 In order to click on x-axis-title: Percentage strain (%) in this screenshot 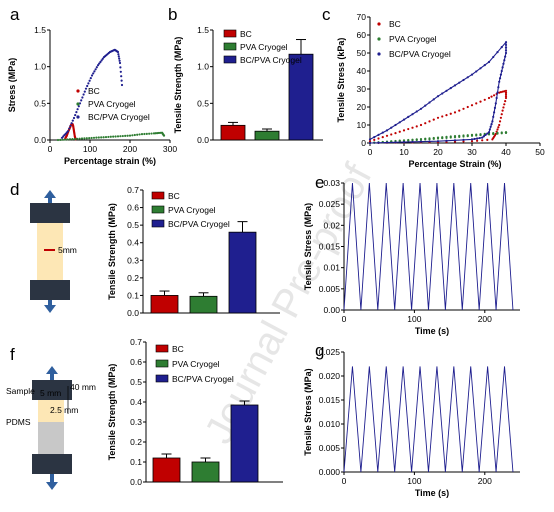, I will do `click(110, 161)`.